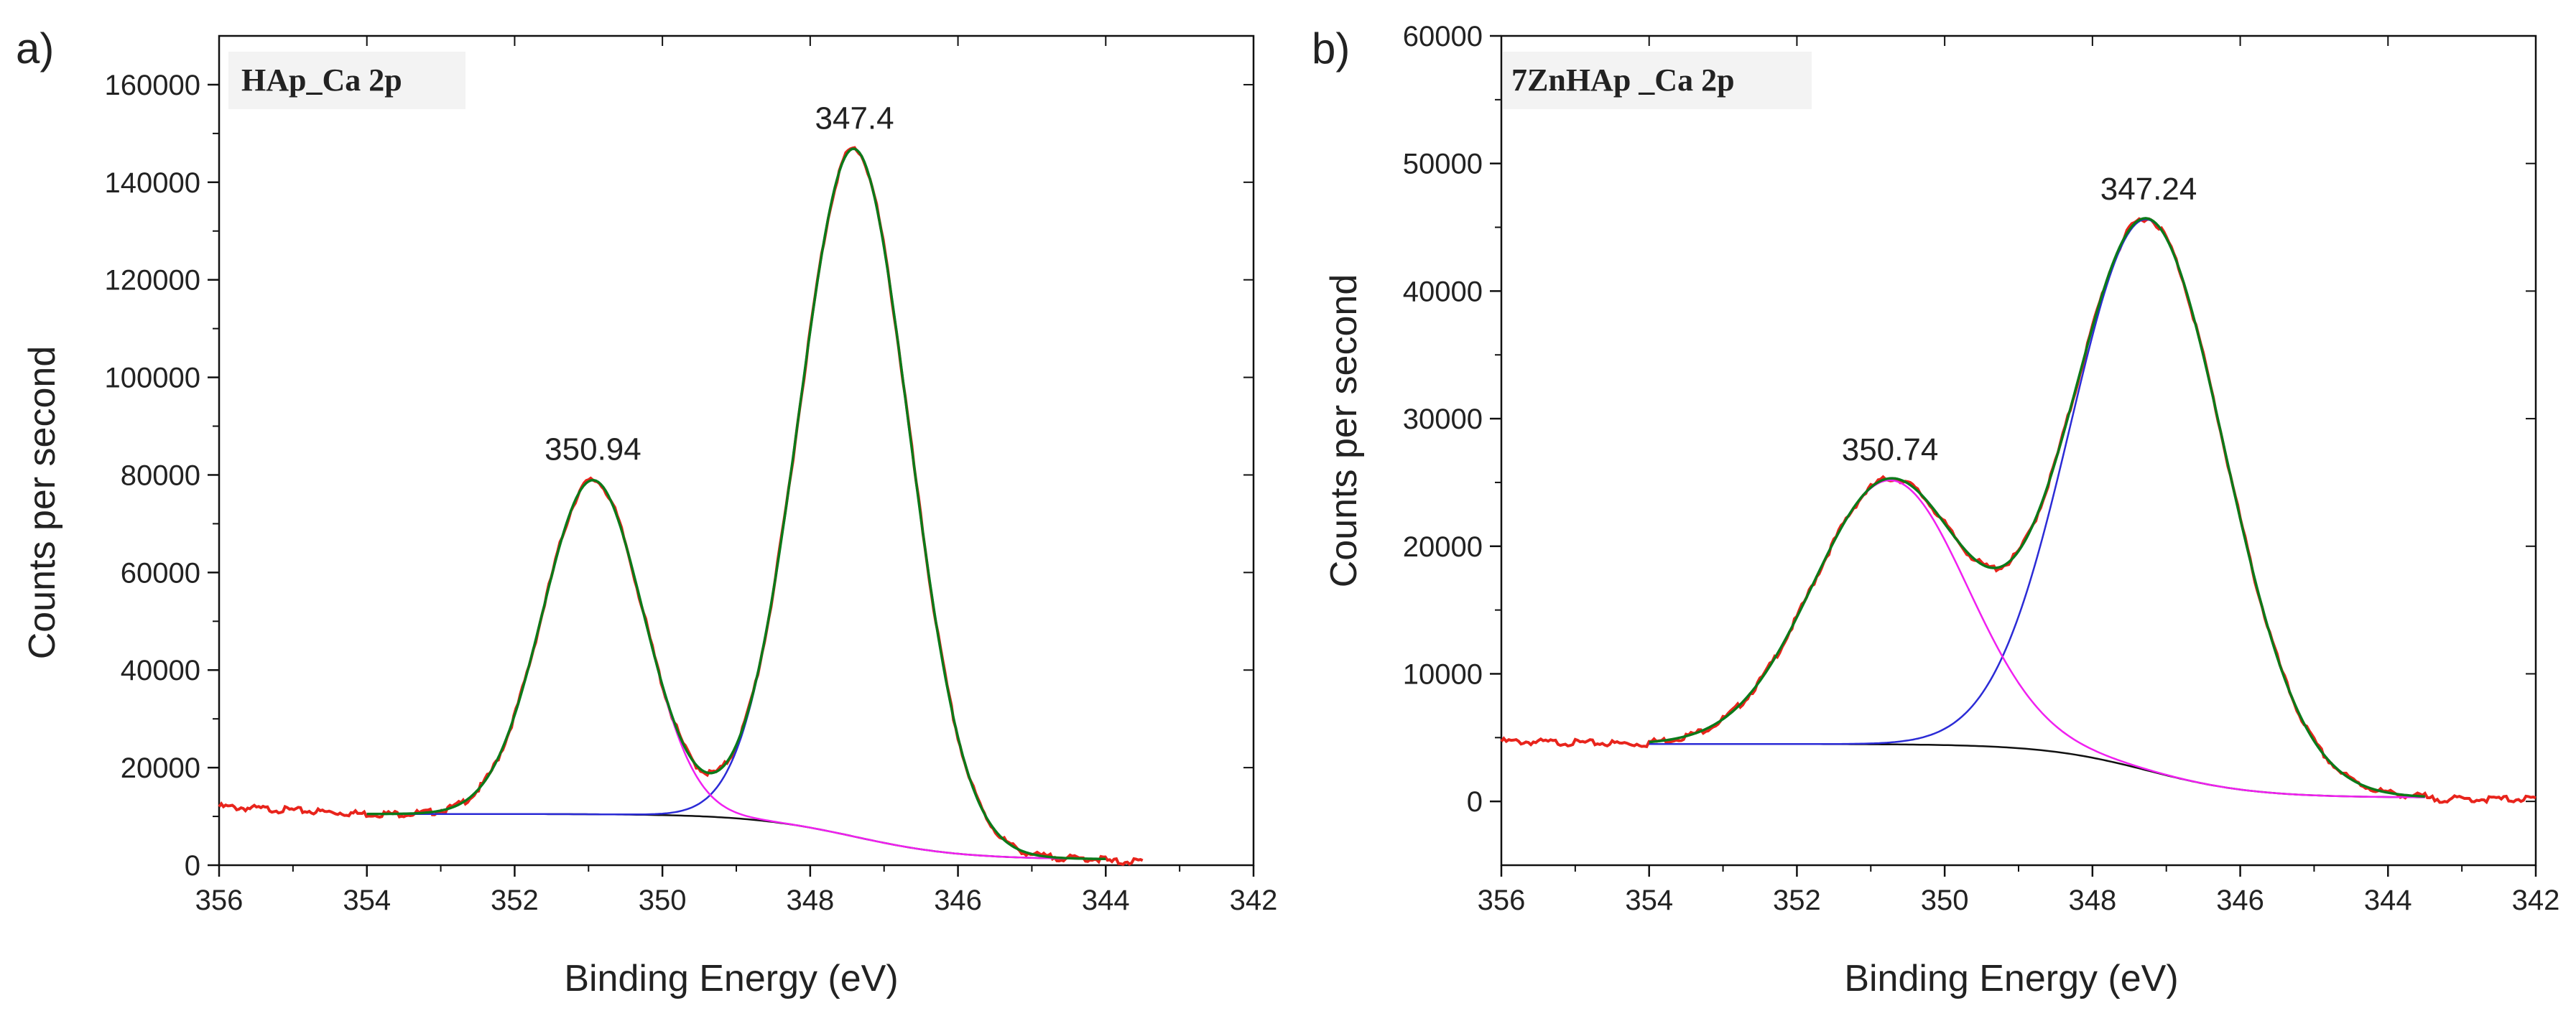 This screenshot has height=1021, width=2576. I want to click on y-tick-label: 140000, so click(152, 183).